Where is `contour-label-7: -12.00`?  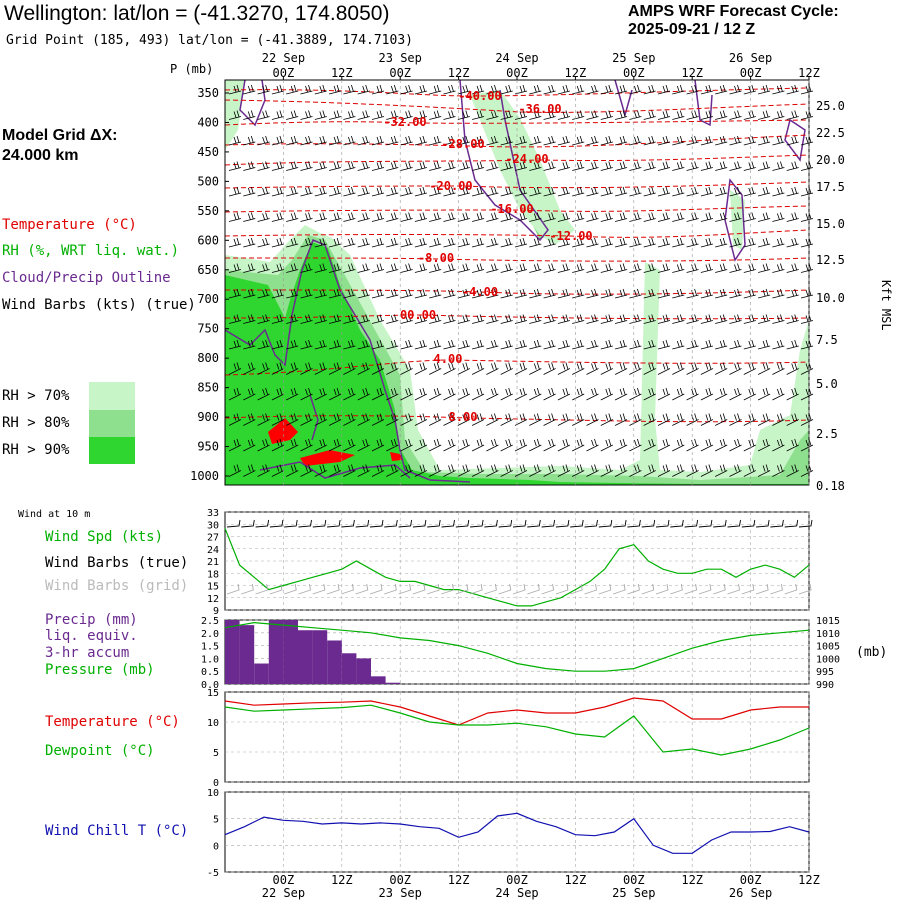
contour-label-7: -12.00 is located at coordinates (570, 236).